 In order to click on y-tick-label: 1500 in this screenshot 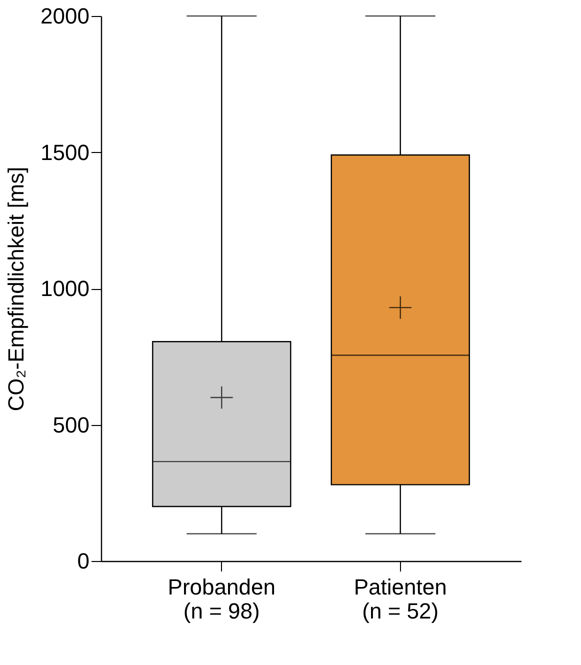, I will do `click(65, 152)`.